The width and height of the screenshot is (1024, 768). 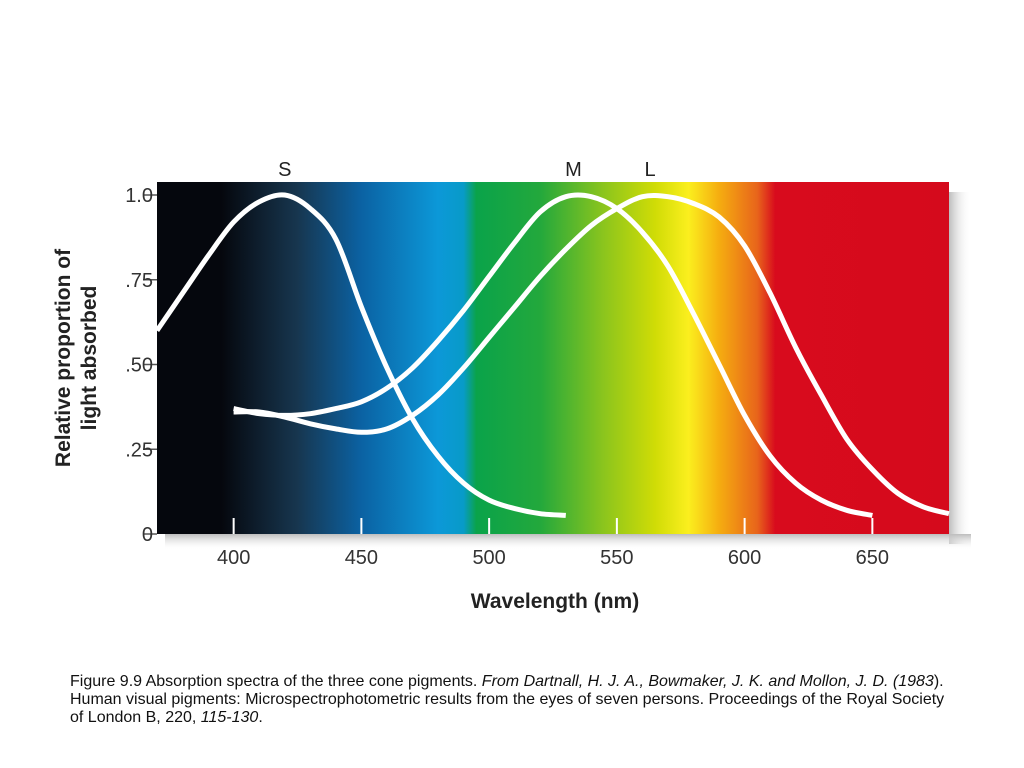 What do you see at coordinates (872, 558) in the screenshot?
I see `x-tick-label: 650` at bounding box center [872, 558].